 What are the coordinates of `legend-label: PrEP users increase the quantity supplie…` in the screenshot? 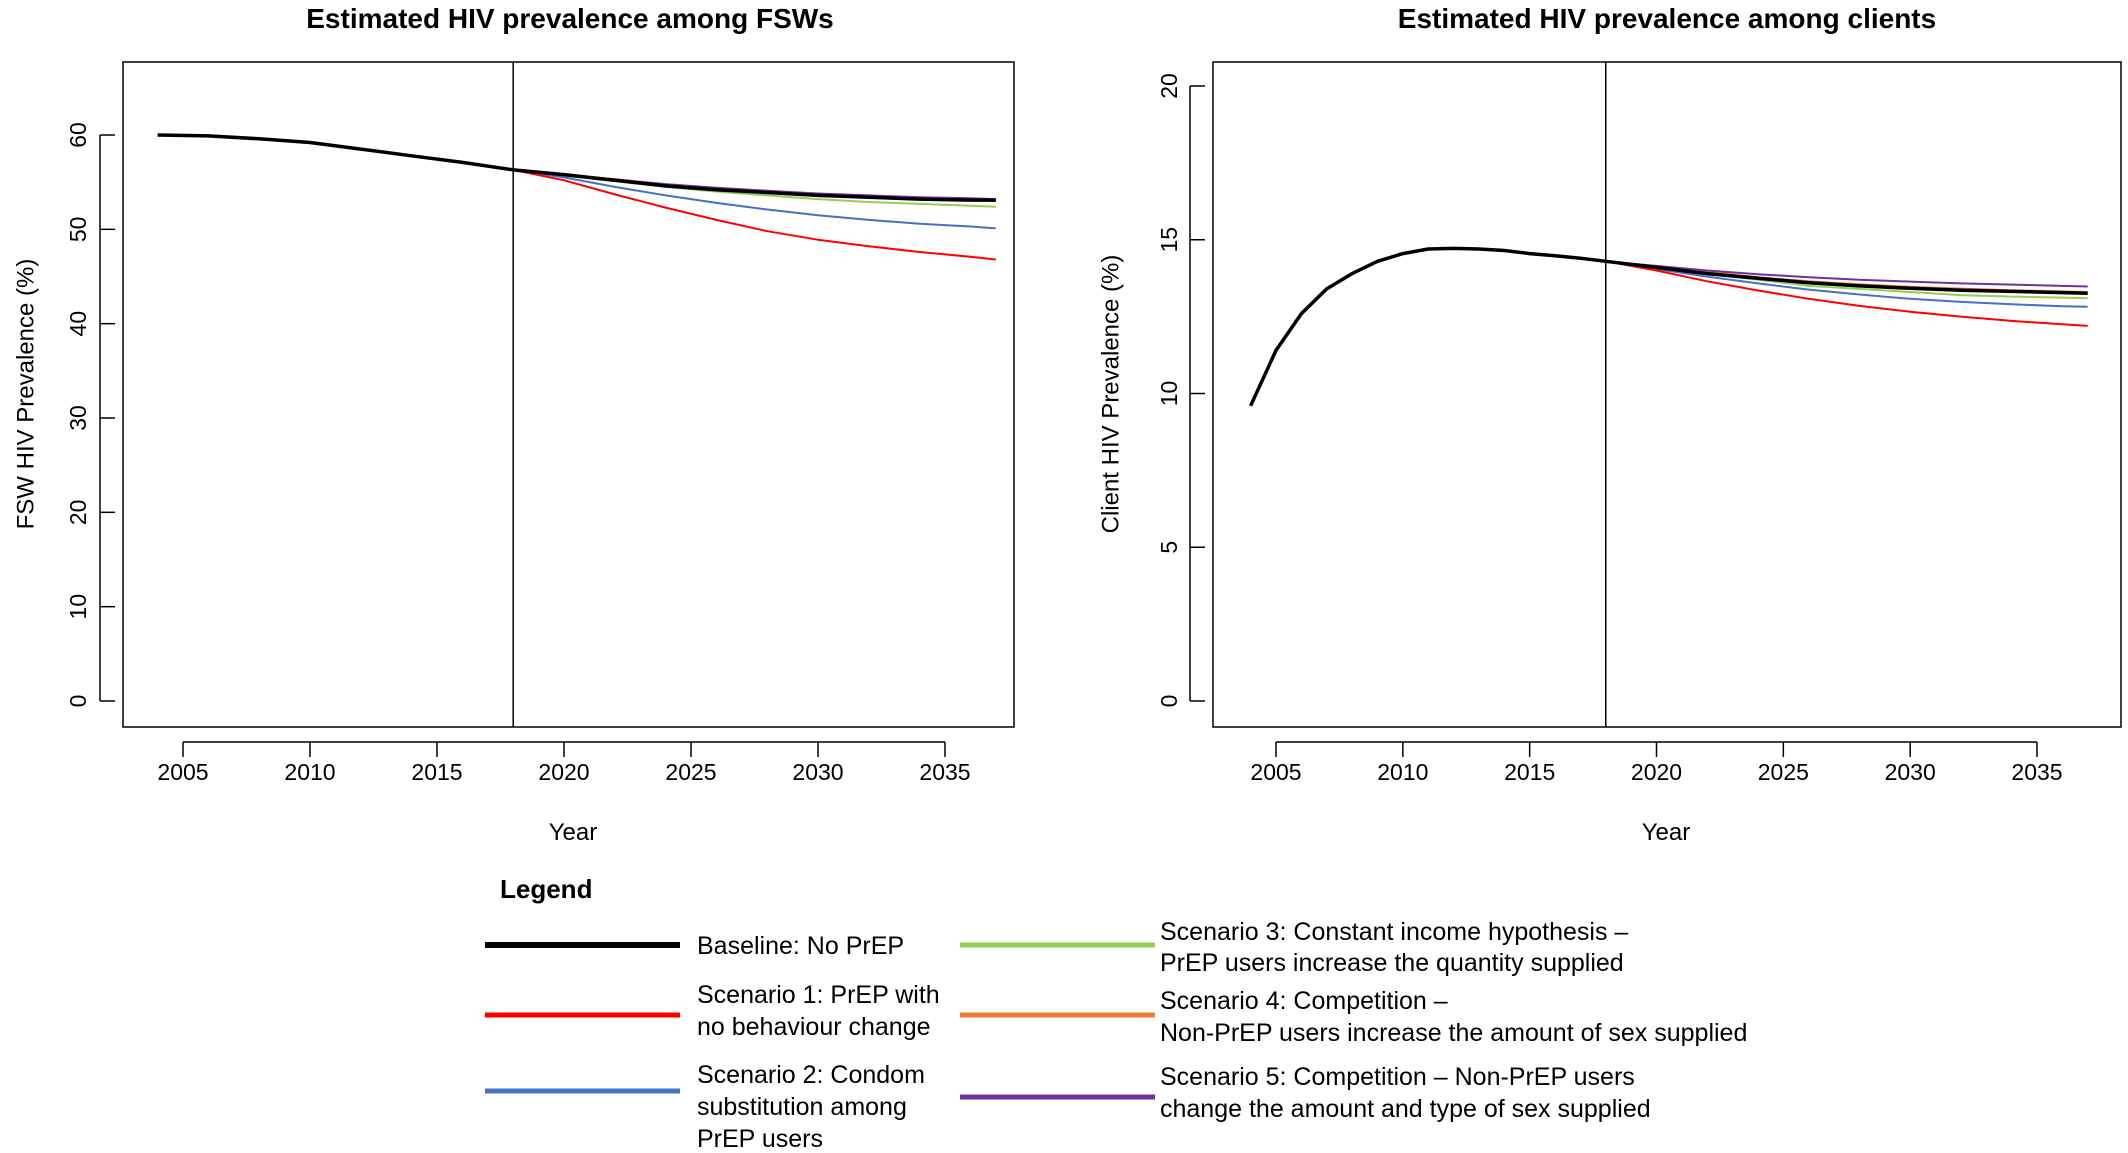 It's located at (1392, 963).